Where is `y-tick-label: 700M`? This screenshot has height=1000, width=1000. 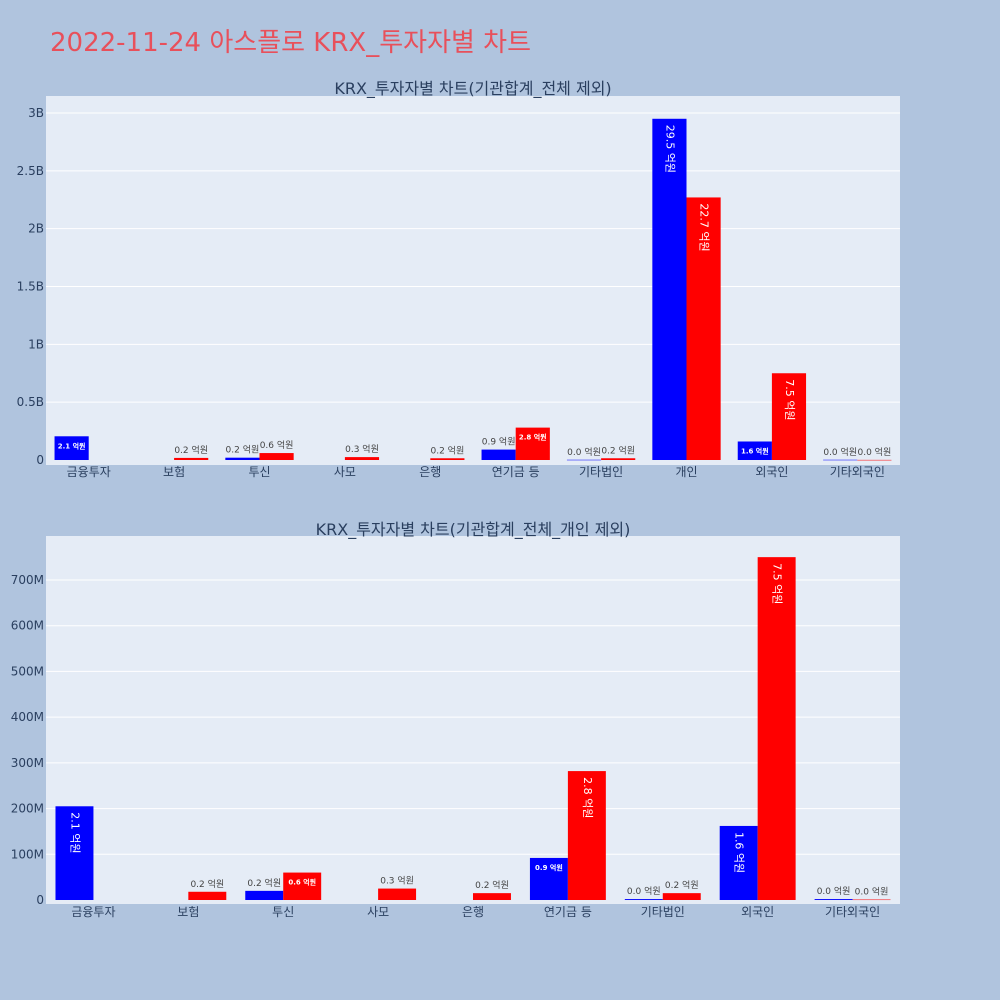
y-tick-label: 700M is located at coordinates (27, 580).